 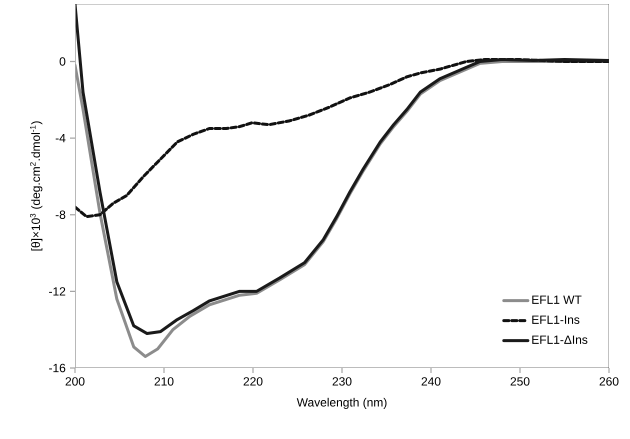 I want to click on y-tick-label: 0, so click(x=63, y=61).